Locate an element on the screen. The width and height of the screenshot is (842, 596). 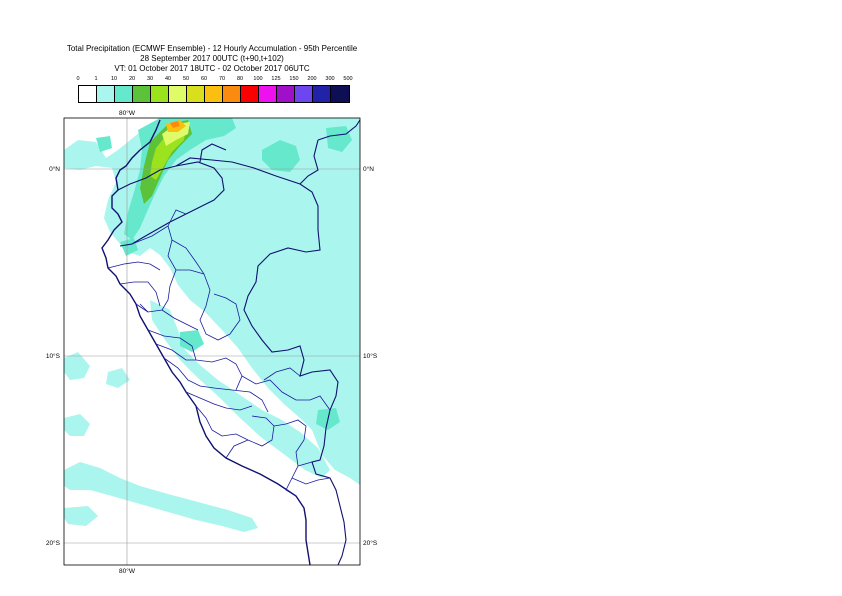
legend-label: 60 is located at coordinates (204, 79).